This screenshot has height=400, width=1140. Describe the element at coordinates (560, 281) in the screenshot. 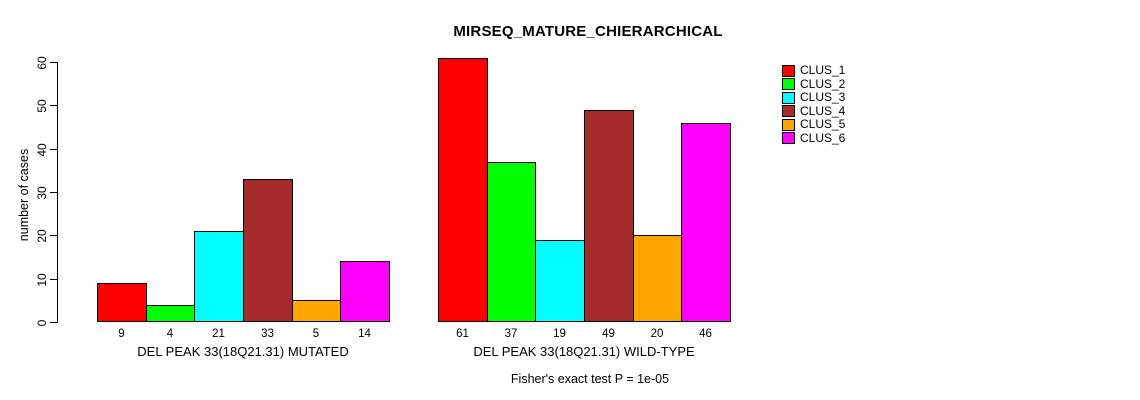

I see `bar-clus_3-group2` at that location.